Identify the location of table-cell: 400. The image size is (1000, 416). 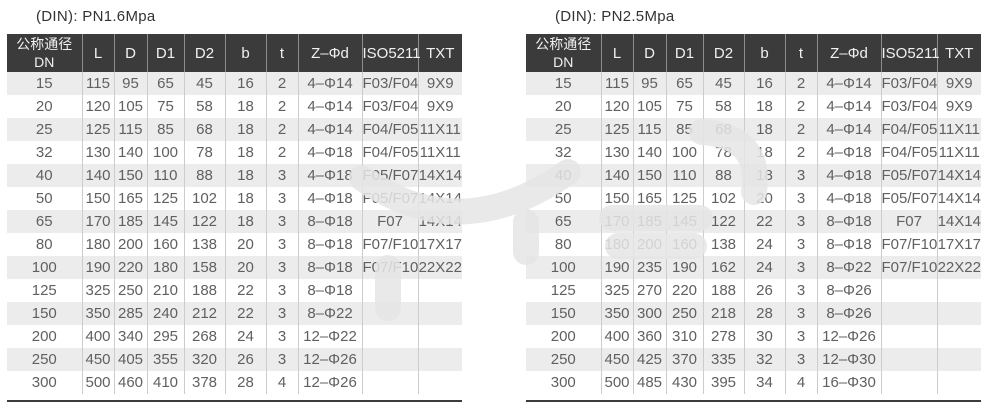
(97, 336).